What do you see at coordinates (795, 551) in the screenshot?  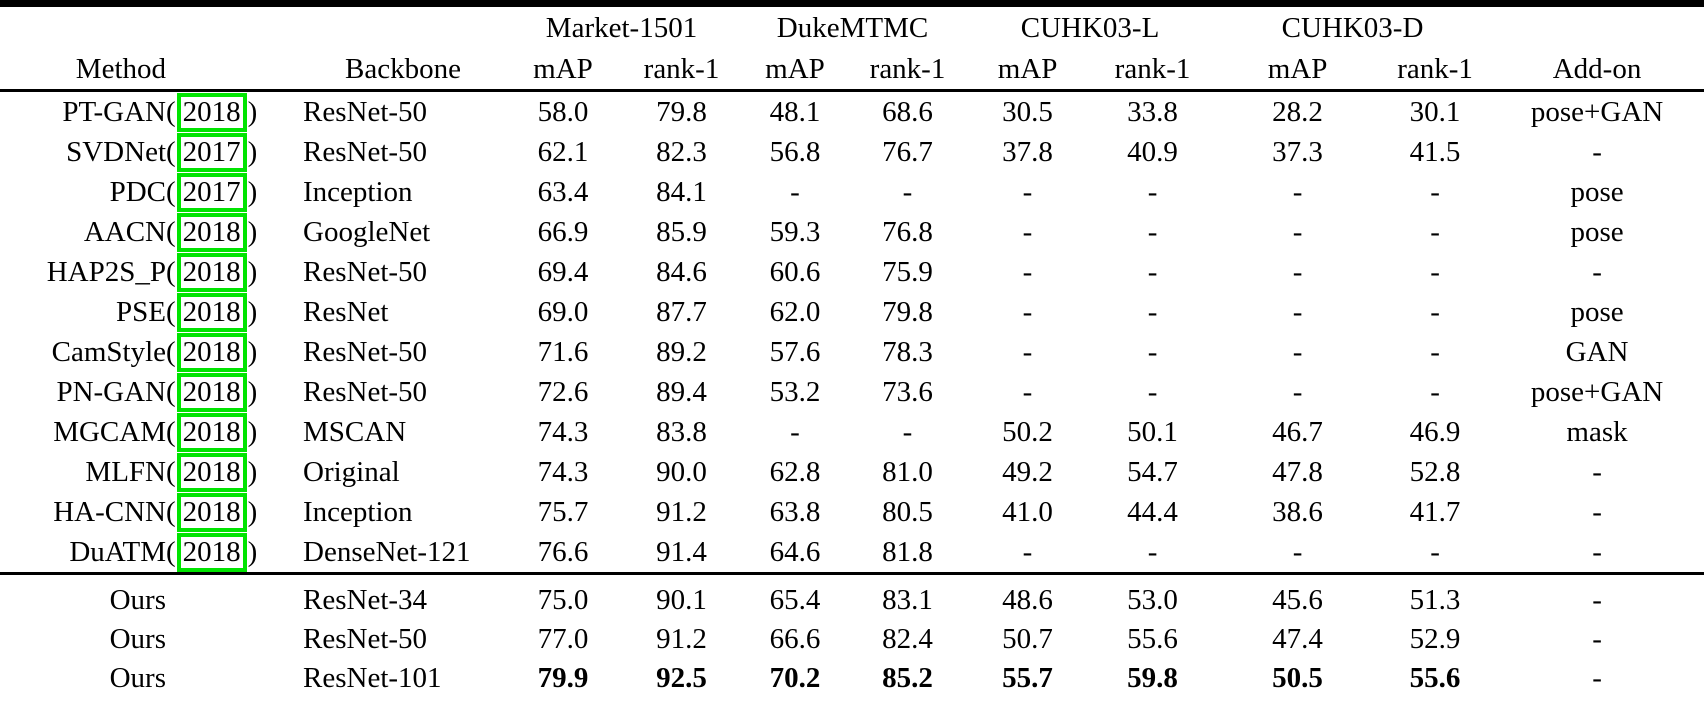 I see `metric-value-cell: 64.6` at bounding box center [795, 551].